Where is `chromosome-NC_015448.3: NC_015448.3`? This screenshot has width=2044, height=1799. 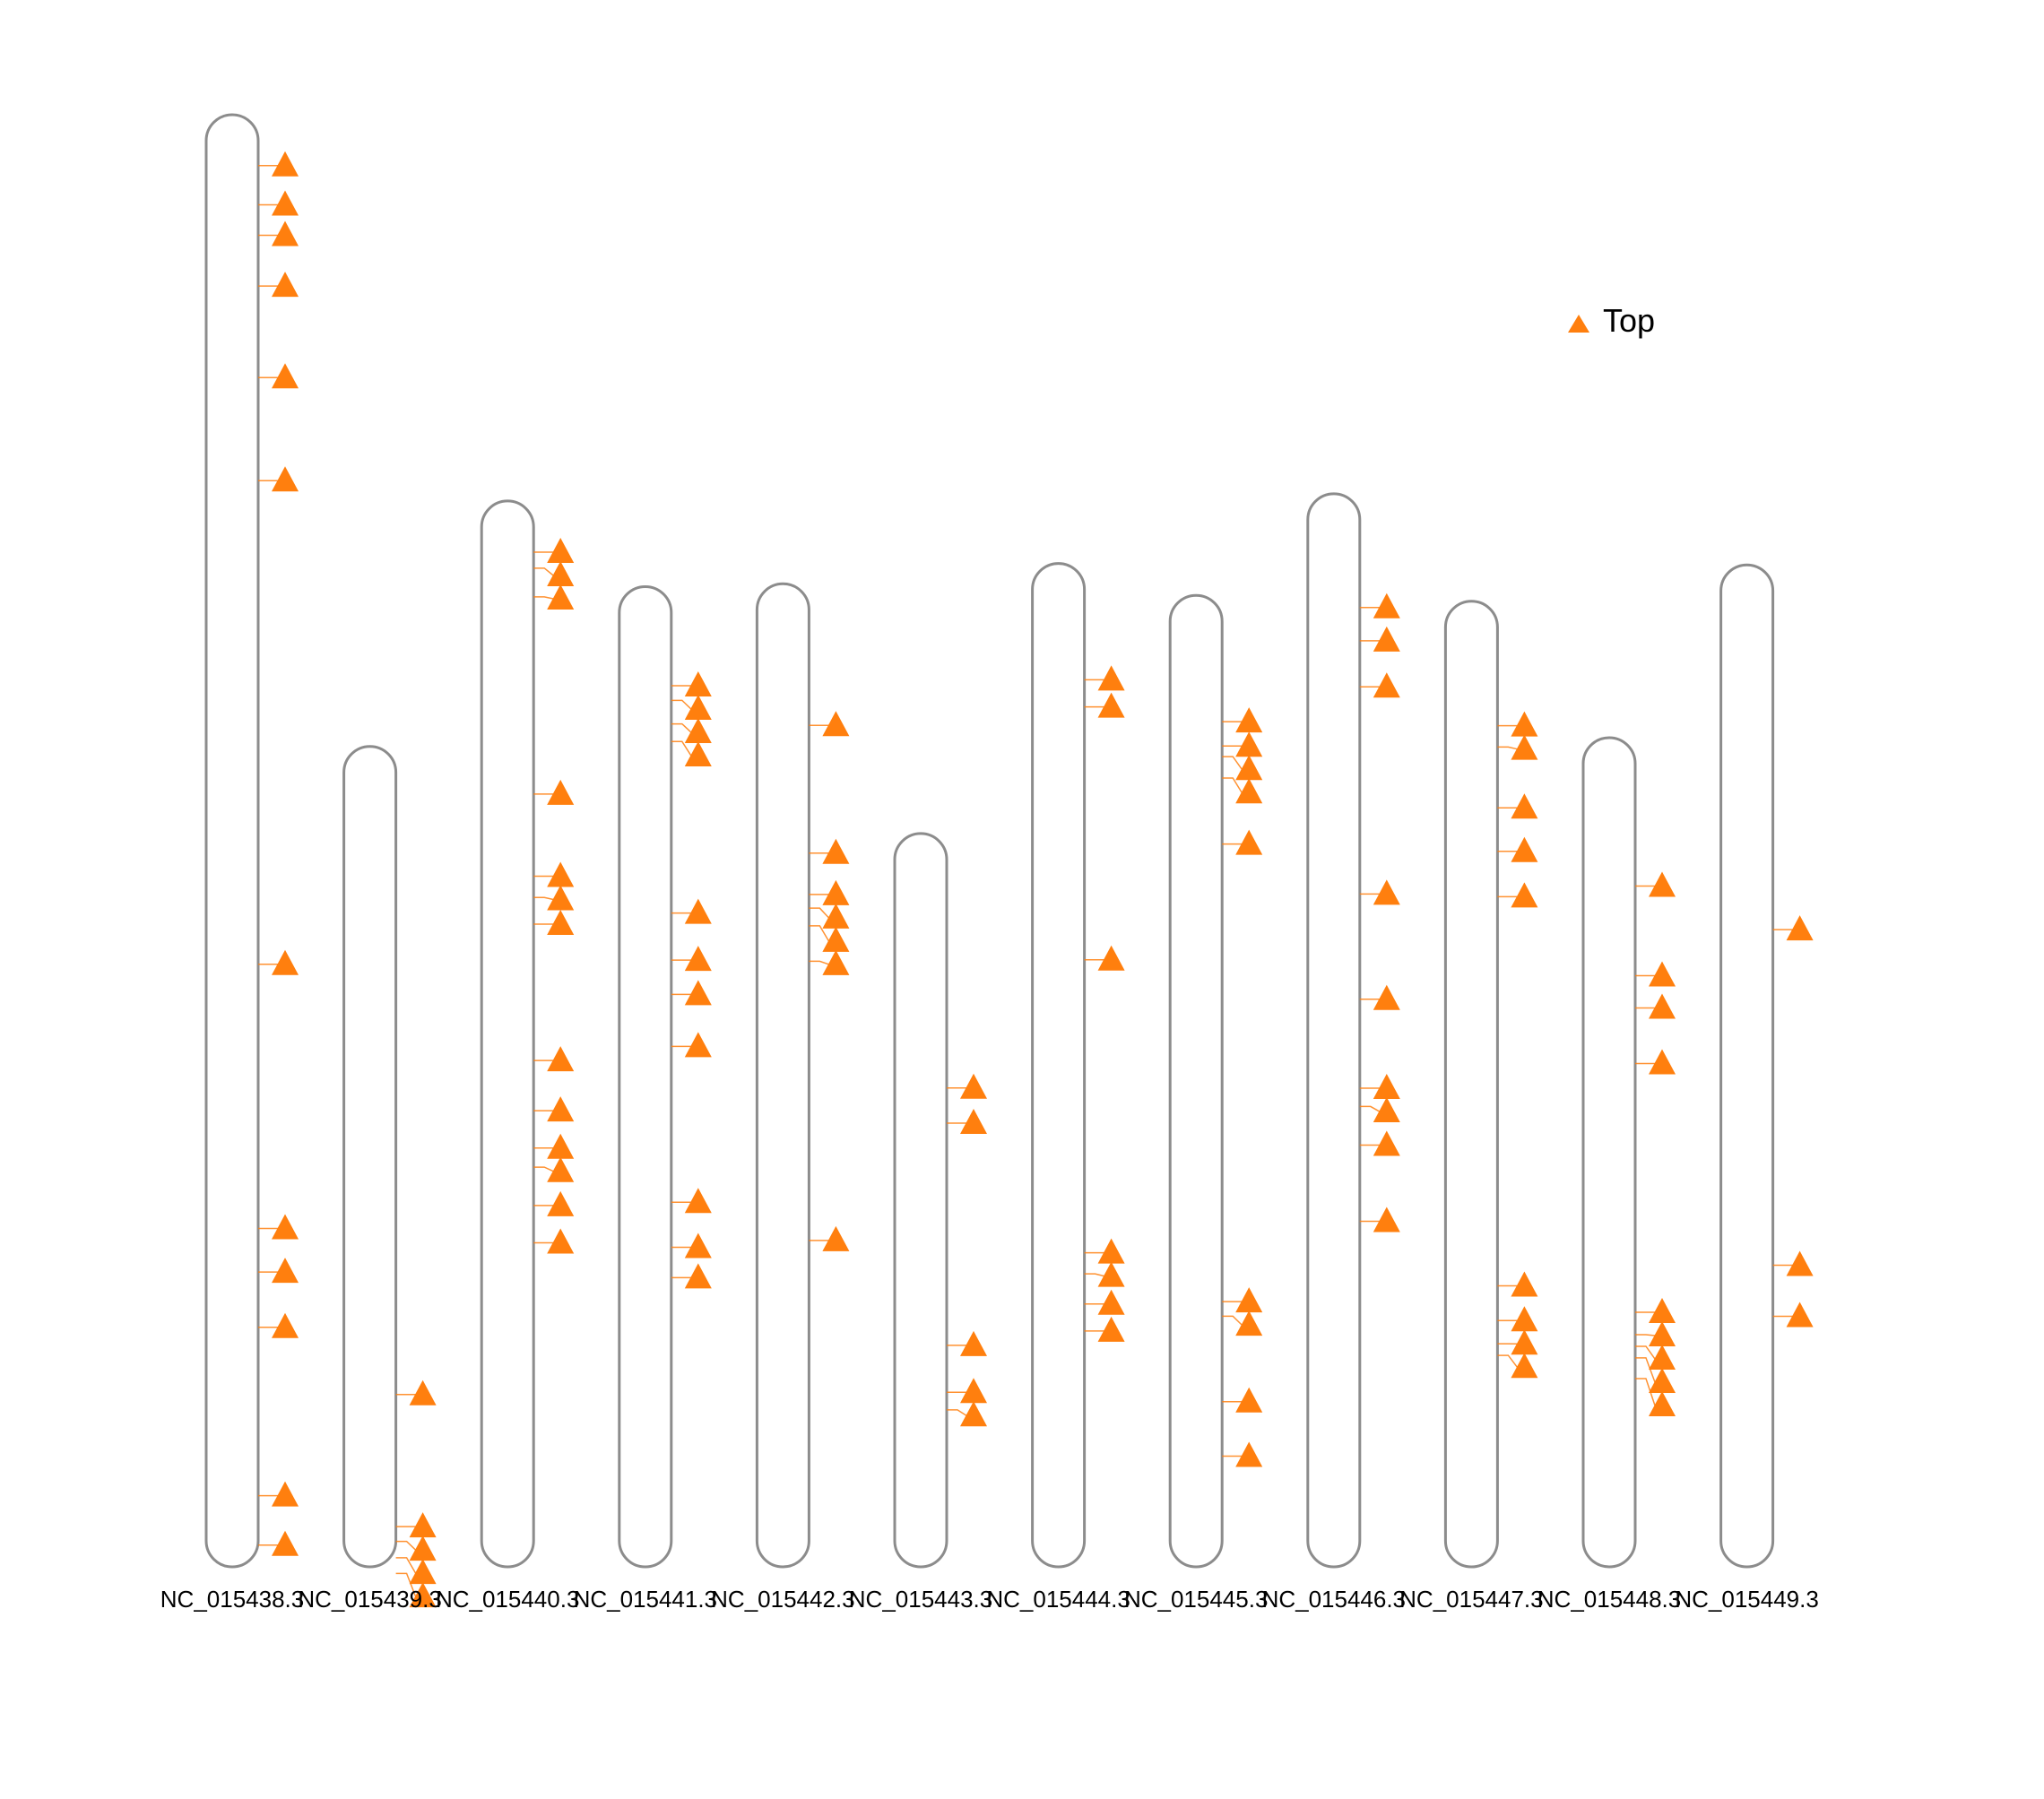
chromosome-NC_015448.3: NC_015448.3 is located at coordinates (1609, 1174).